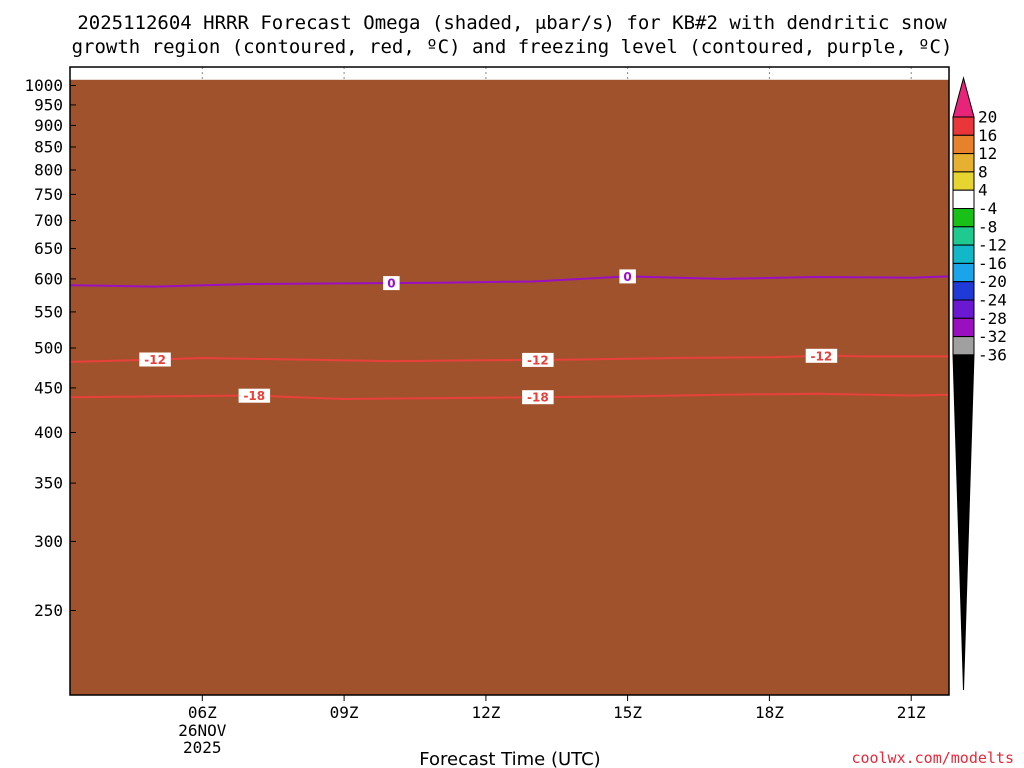  What do you see at coordinates (48, 194) in the screenshot?
I see `y-tick-label-750: 750` at bounding box center [48, 194].